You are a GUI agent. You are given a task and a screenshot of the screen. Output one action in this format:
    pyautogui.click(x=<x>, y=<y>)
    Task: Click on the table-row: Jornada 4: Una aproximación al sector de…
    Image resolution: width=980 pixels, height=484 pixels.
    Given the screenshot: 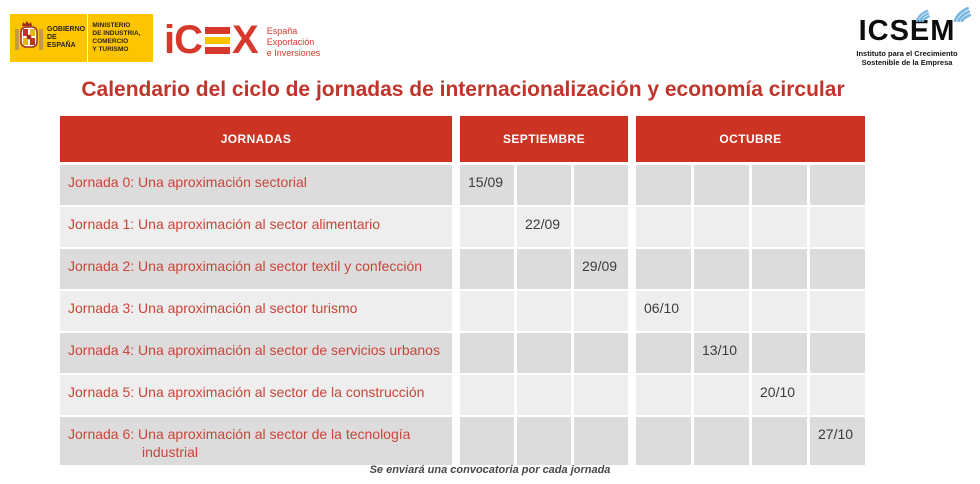 What is the action you would take?
    pyautogui.click(x=462, y=353)
    